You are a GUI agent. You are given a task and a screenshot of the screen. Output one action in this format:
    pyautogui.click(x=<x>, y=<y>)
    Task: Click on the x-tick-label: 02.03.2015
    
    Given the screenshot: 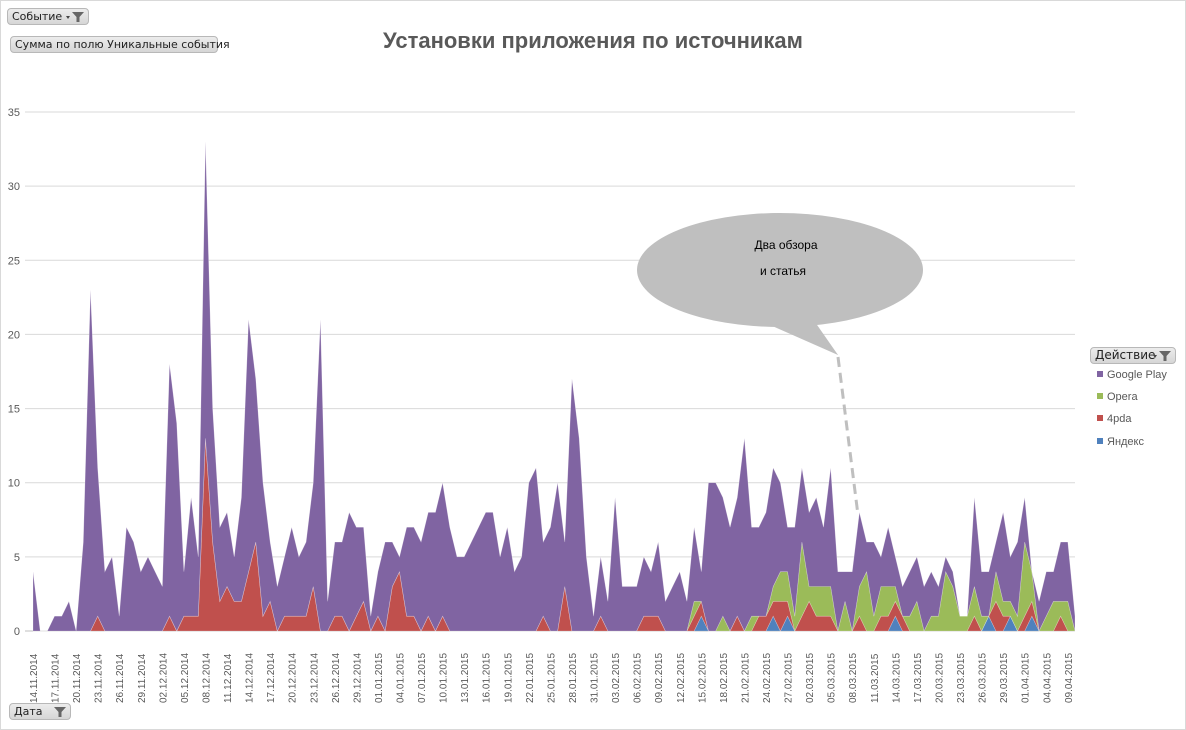 What is the action you would take?
    pyautogui.click(x=810, y=678)
    